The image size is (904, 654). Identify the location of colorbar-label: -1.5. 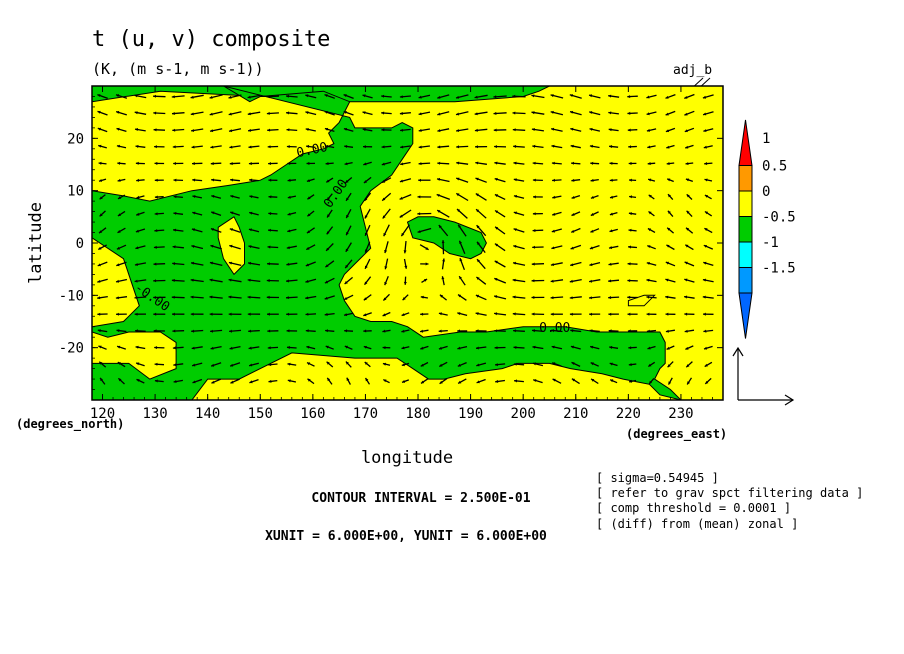
(779, 269).